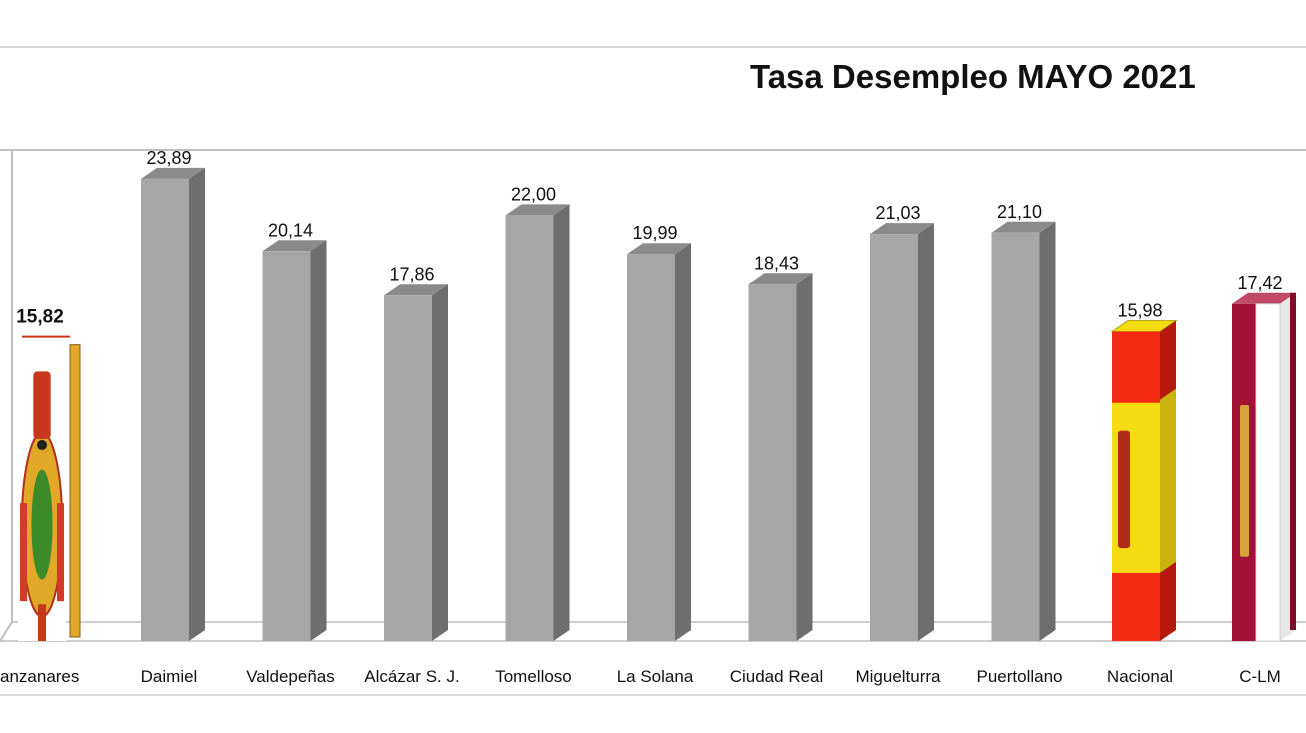 The image size is (1306, 733). Describe the element at coordinates (1260, 676) in the screenshot. I see `x-tick-label-c-lm: C-LM` at that location.